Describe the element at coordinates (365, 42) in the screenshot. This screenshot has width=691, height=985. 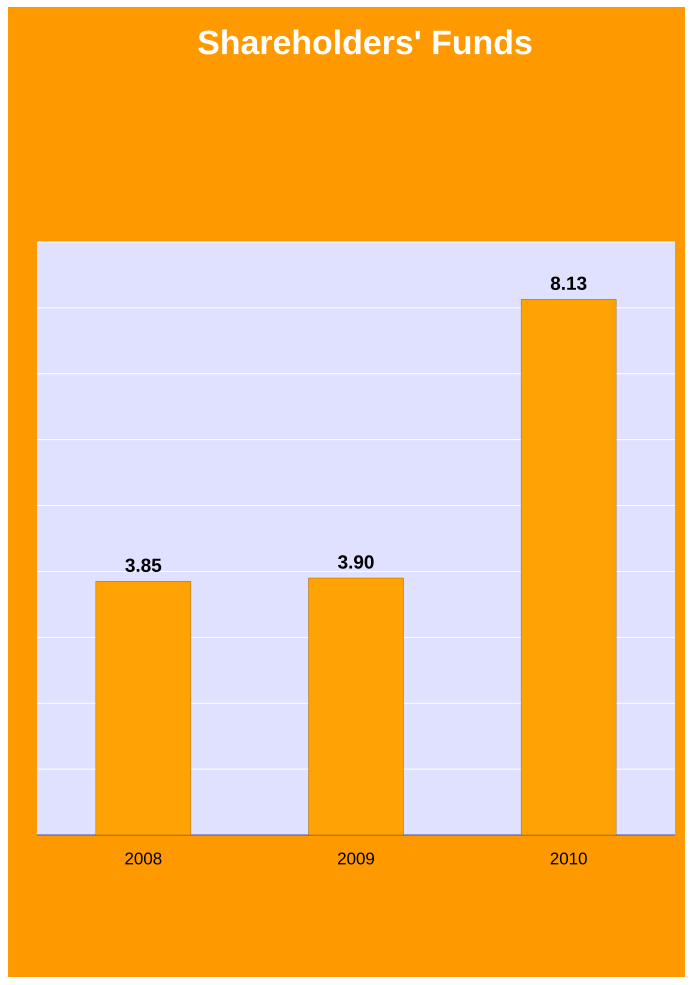
I see `chart-title: Shareholders' Funds` at that location.